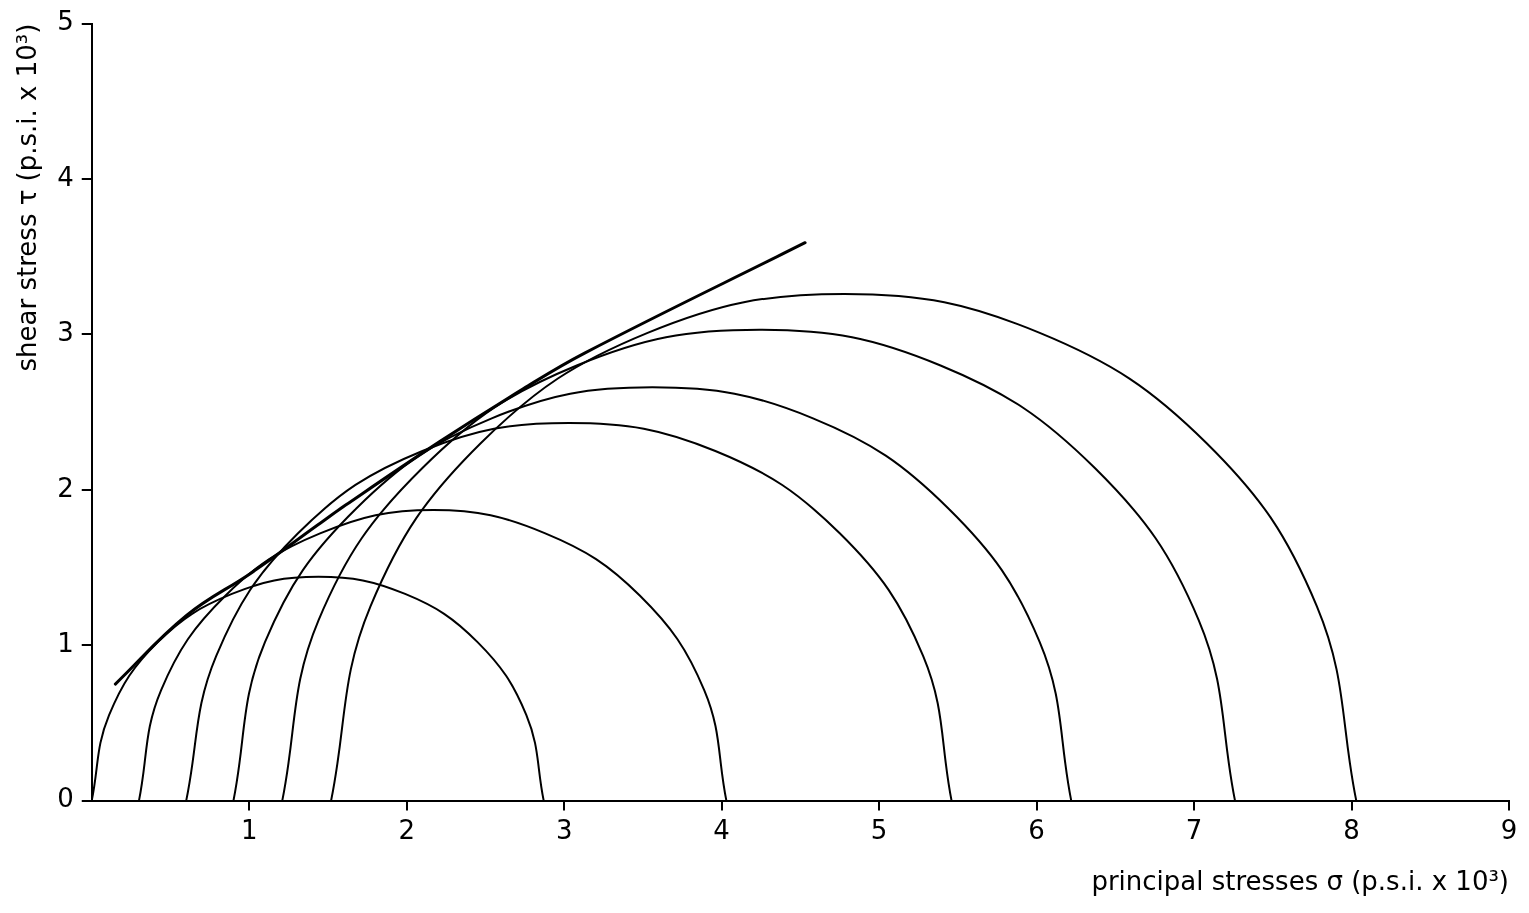 The width and height of the screenshot is (1529, 913). Describe the element at coordinates (406, 829) in the screenshot. I see `x-tick-label: 2` at that location.